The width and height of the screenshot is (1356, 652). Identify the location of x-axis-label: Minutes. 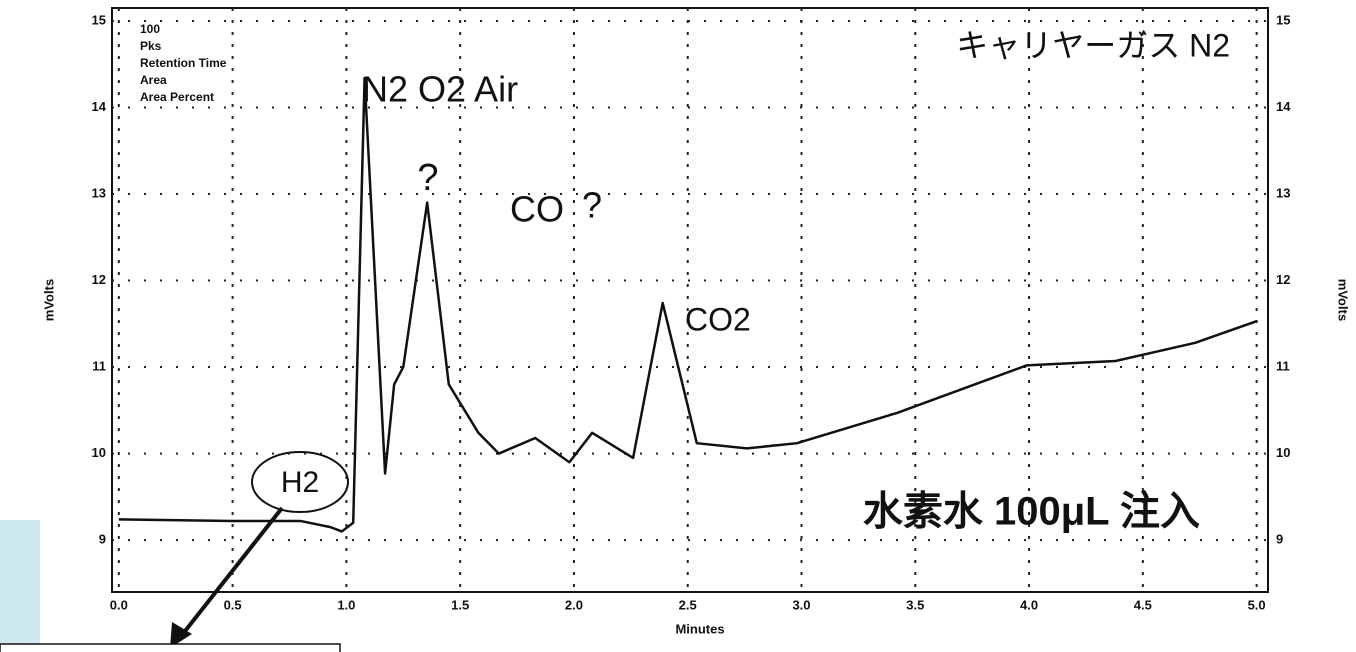
(699, 628).